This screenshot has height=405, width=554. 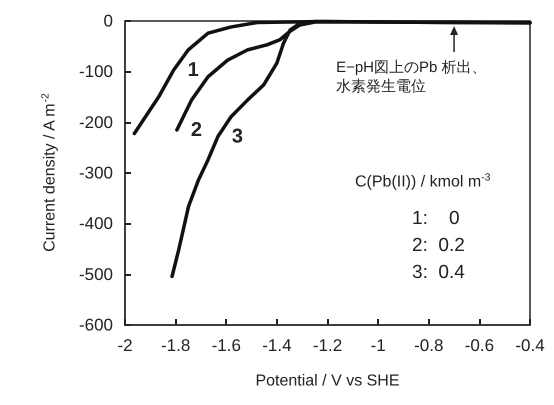 What do you see at coordinates (95, 72) in the screenshot?
I see `y-tick-label: -100` at bounding box center [95, 72].